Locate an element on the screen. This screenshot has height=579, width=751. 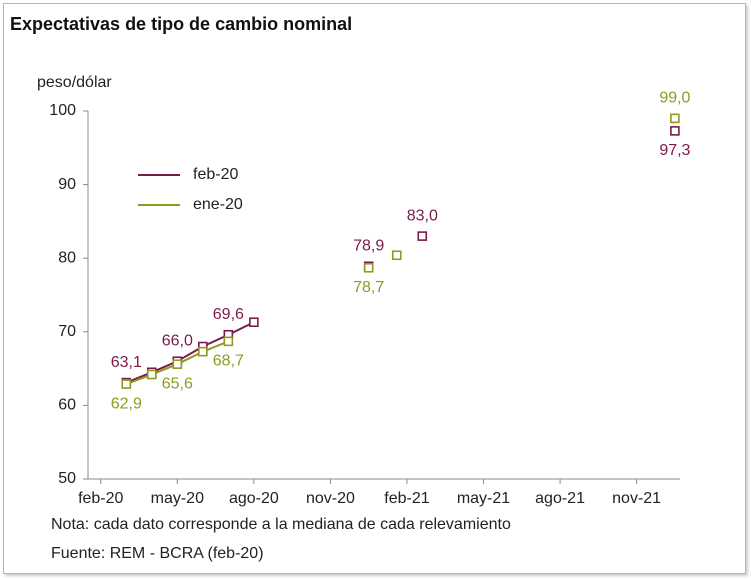
data-label: 65,6 is located at coordinates (177, 383).